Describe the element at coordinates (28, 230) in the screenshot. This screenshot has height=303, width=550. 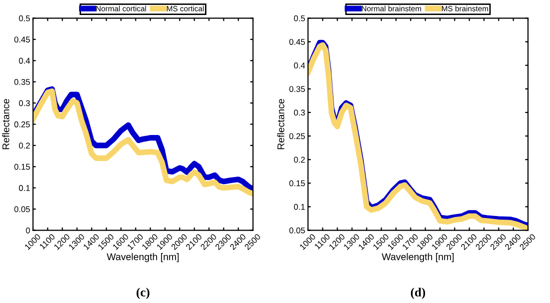
I see `y-tick-label: 0` at that location.